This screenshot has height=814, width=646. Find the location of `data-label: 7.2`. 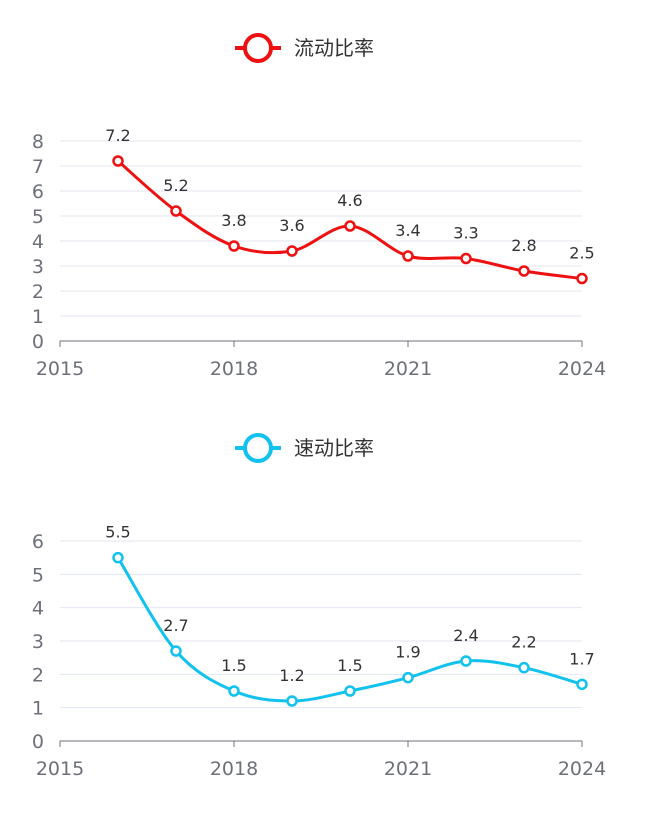

data-label: 7.2 is located at coordinates (117, 135).